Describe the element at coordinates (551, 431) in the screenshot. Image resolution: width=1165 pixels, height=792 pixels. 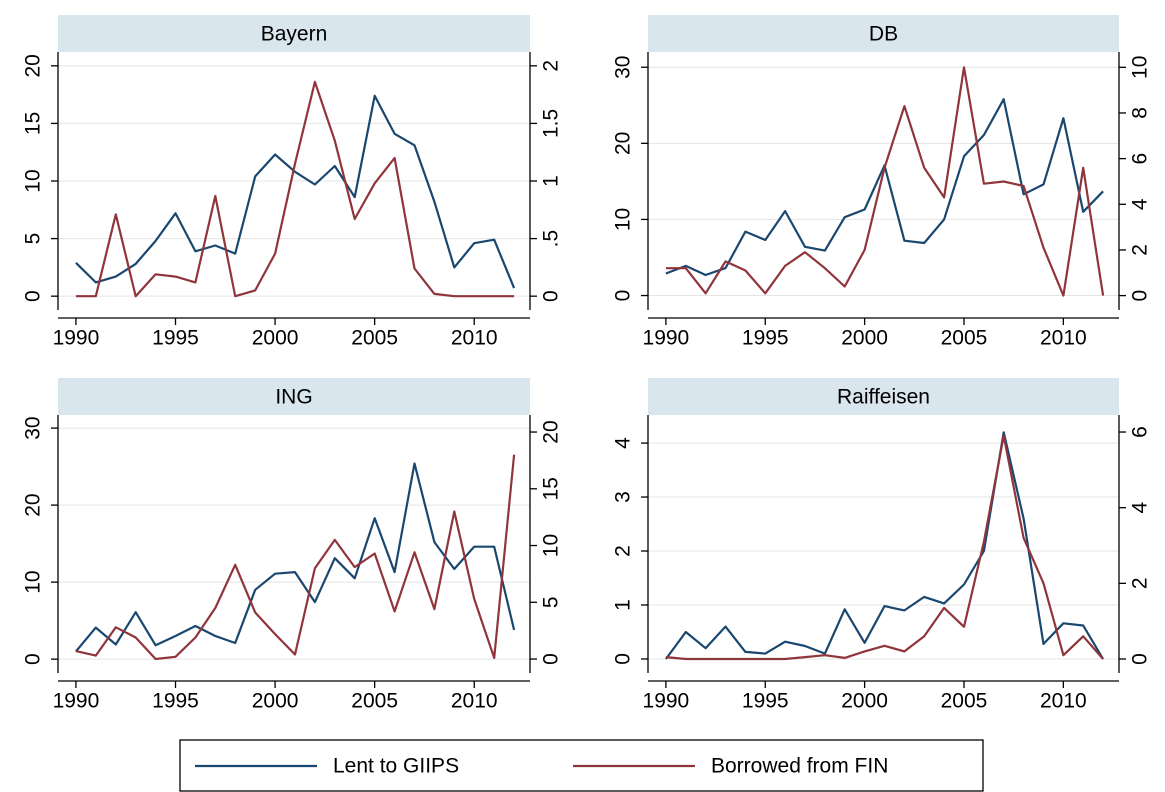
I see `y2-tick-label: 20` at that location.